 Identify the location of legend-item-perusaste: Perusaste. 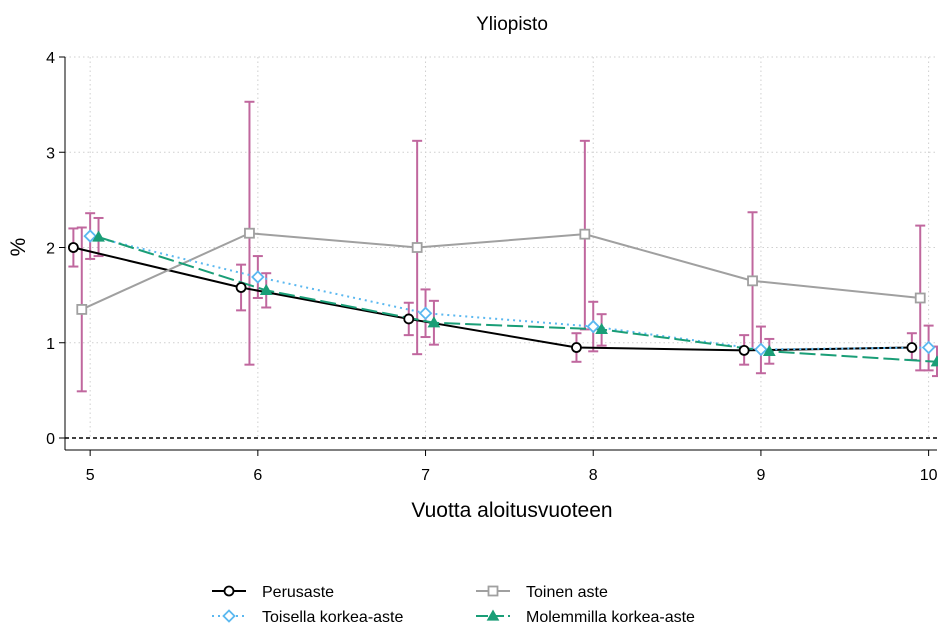
(273, 592).